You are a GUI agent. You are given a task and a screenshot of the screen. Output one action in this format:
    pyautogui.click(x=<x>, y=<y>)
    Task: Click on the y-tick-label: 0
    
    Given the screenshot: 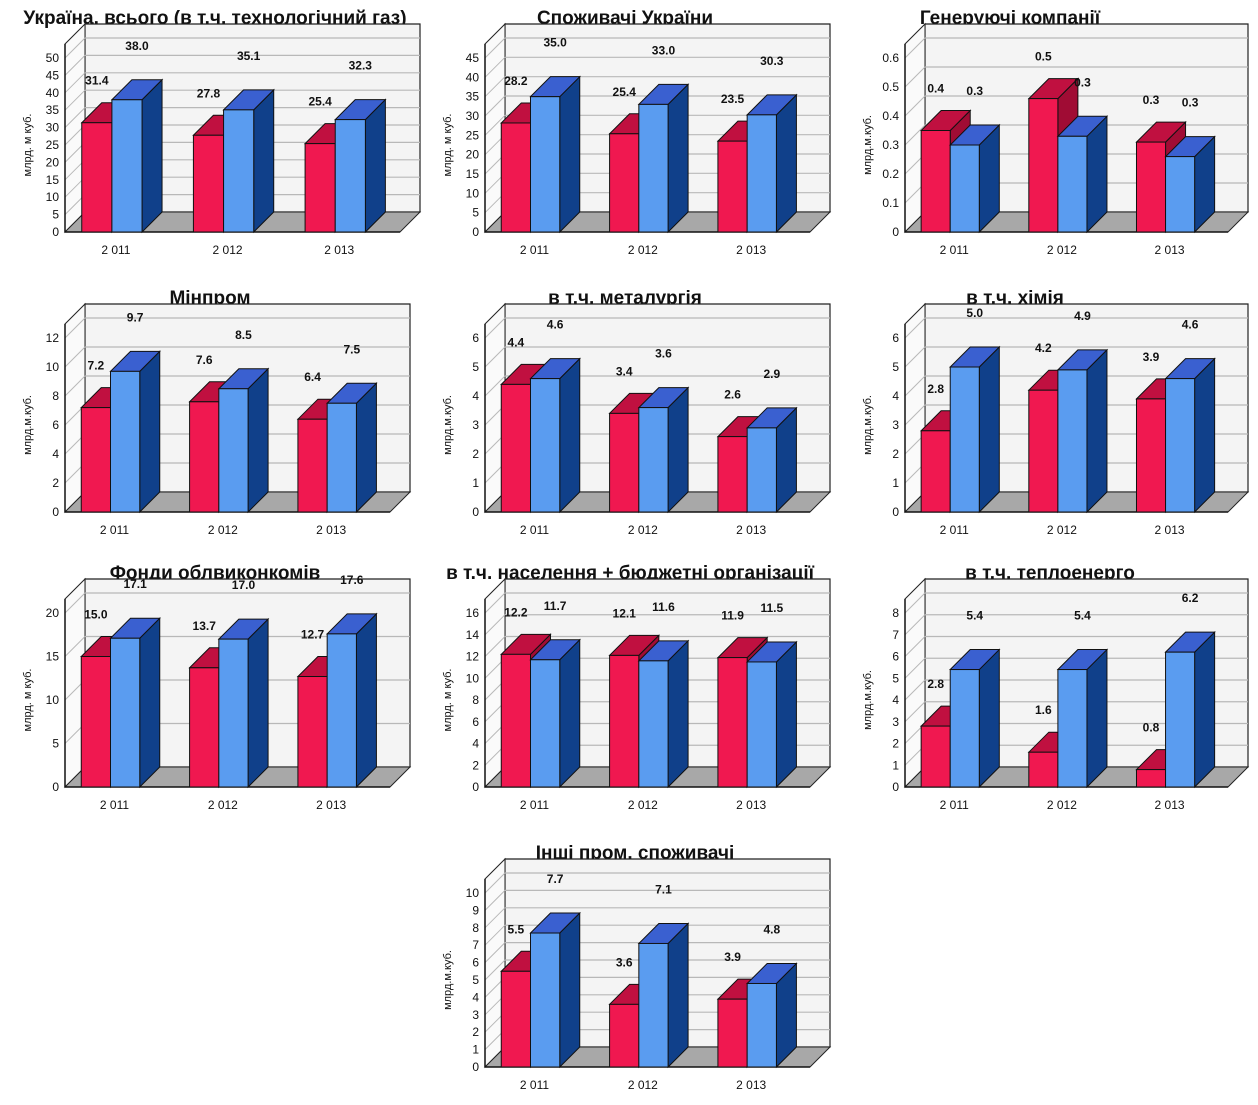 What is the action you would take?
    pyautogui.click(x=55, y=787)
    